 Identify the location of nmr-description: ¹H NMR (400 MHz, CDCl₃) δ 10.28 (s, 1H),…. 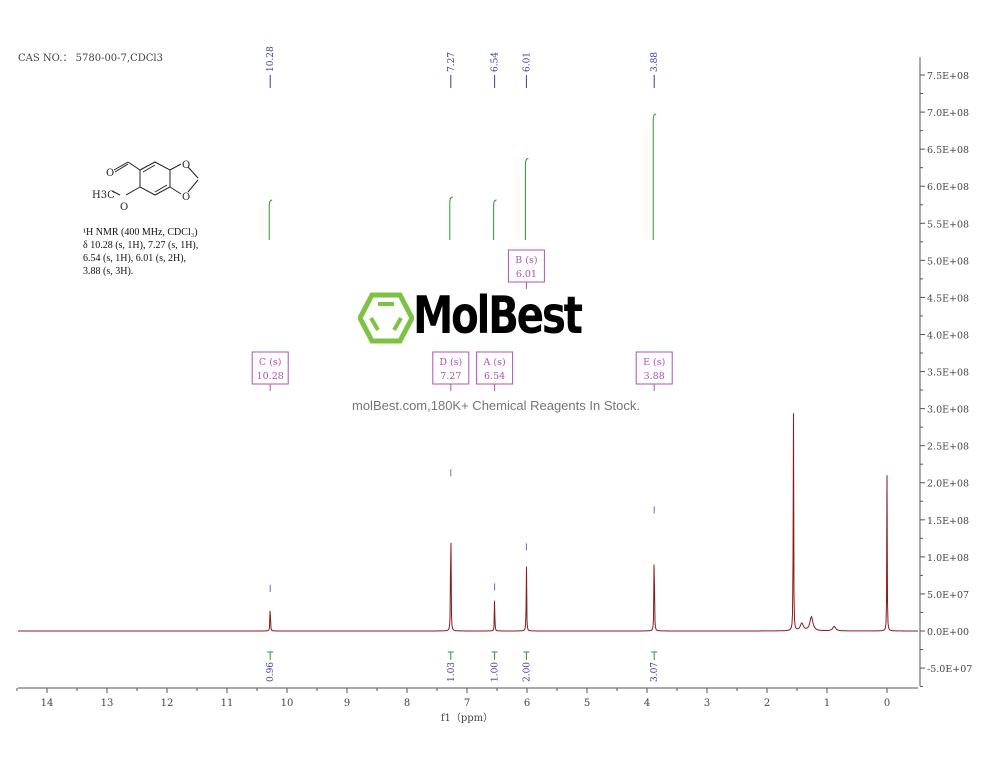
(163, 252).